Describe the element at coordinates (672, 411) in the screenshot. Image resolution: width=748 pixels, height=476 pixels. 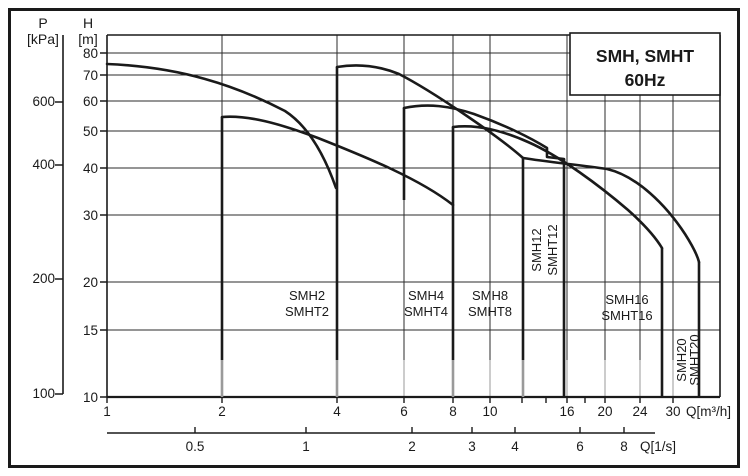
I see `flow-m3h-tick-30: 30` at that location.